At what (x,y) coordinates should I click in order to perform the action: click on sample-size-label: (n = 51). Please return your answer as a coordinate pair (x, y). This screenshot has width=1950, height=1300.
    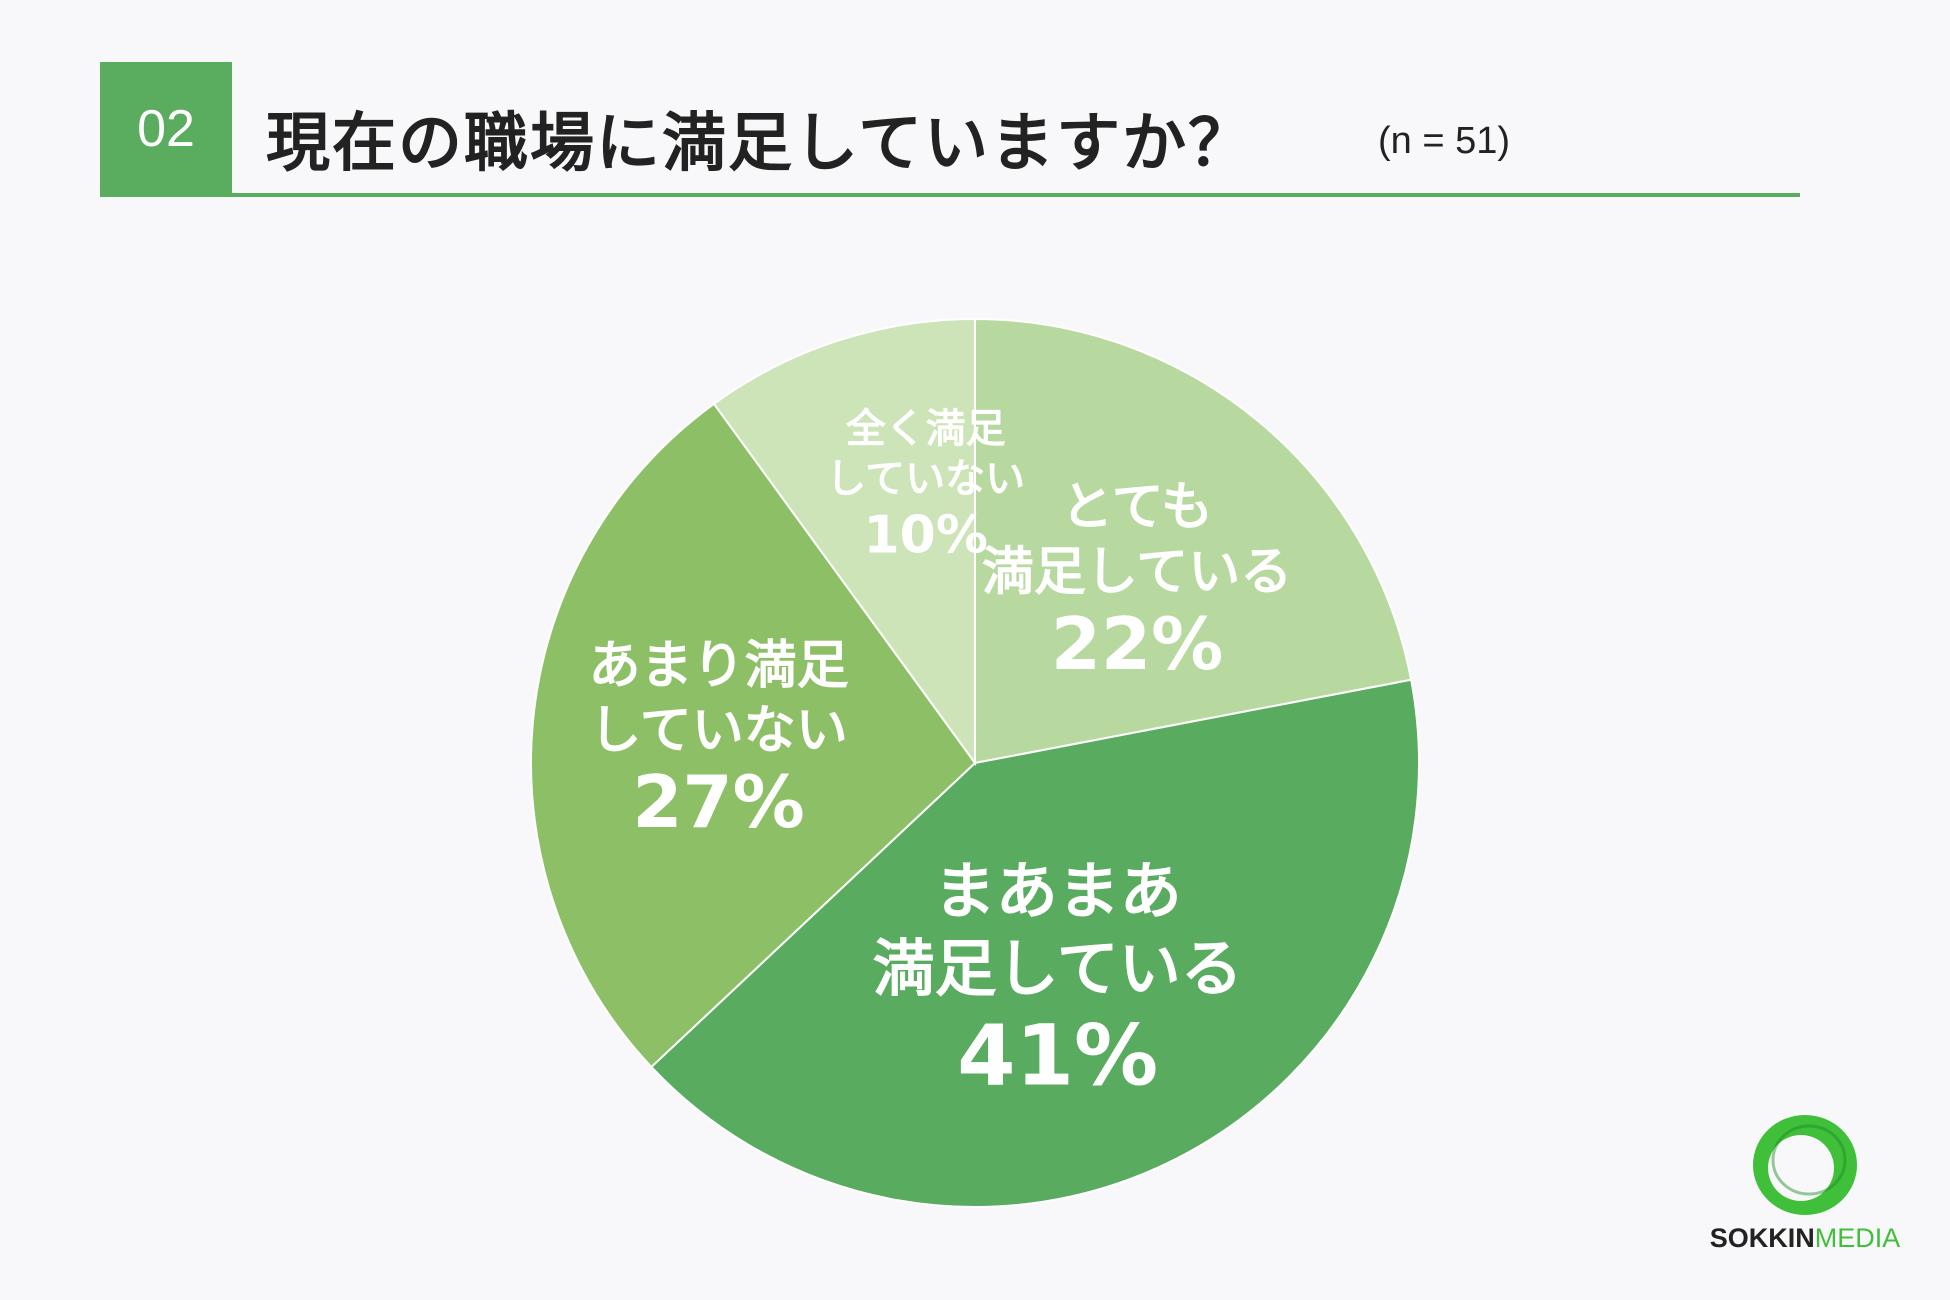
    Looking at the image, I should click on (1444, 141).